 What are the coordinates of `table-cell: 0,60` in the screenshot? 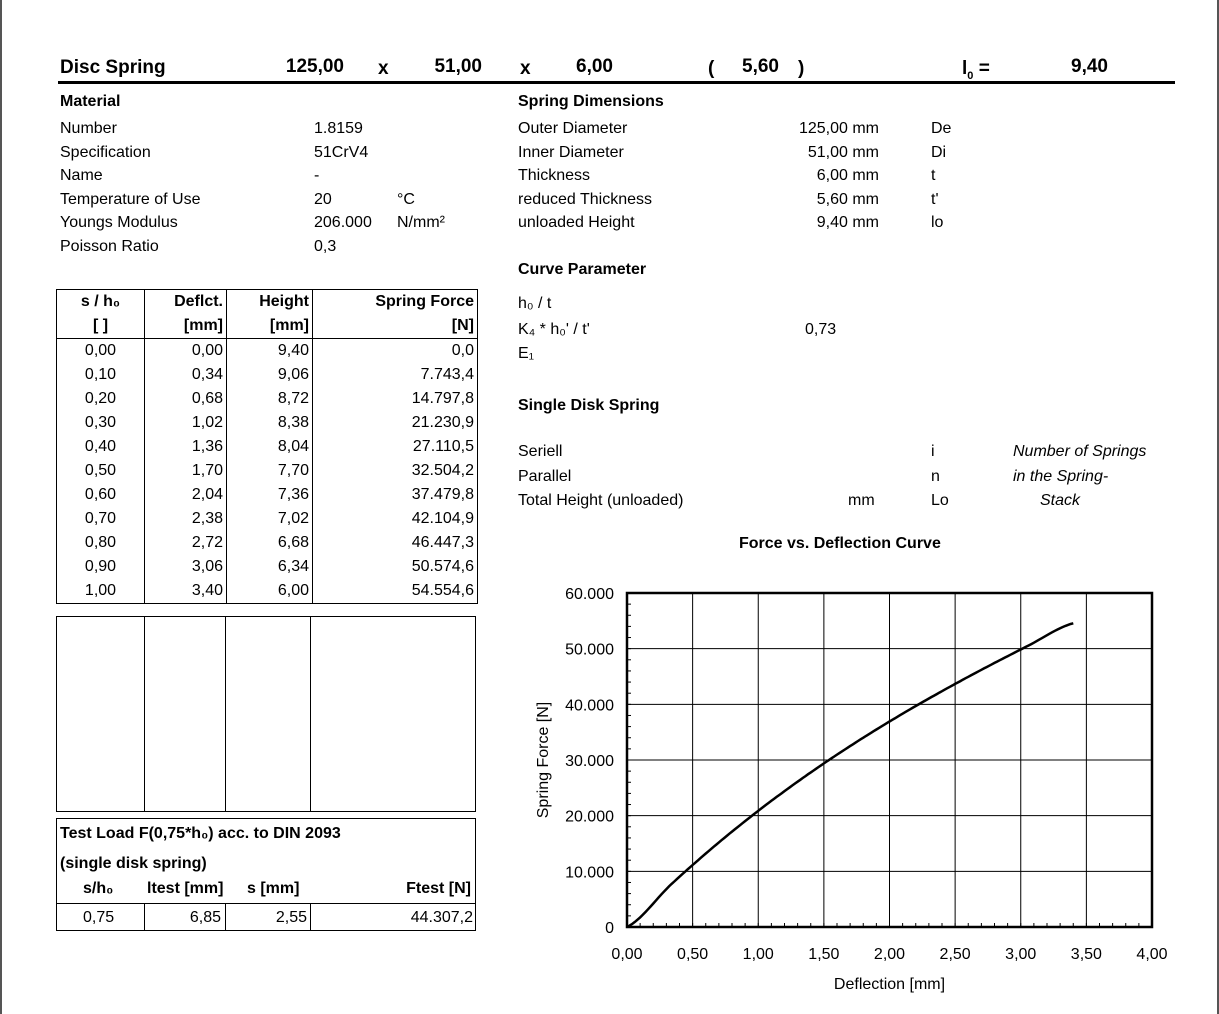 It's located at (100, 494).